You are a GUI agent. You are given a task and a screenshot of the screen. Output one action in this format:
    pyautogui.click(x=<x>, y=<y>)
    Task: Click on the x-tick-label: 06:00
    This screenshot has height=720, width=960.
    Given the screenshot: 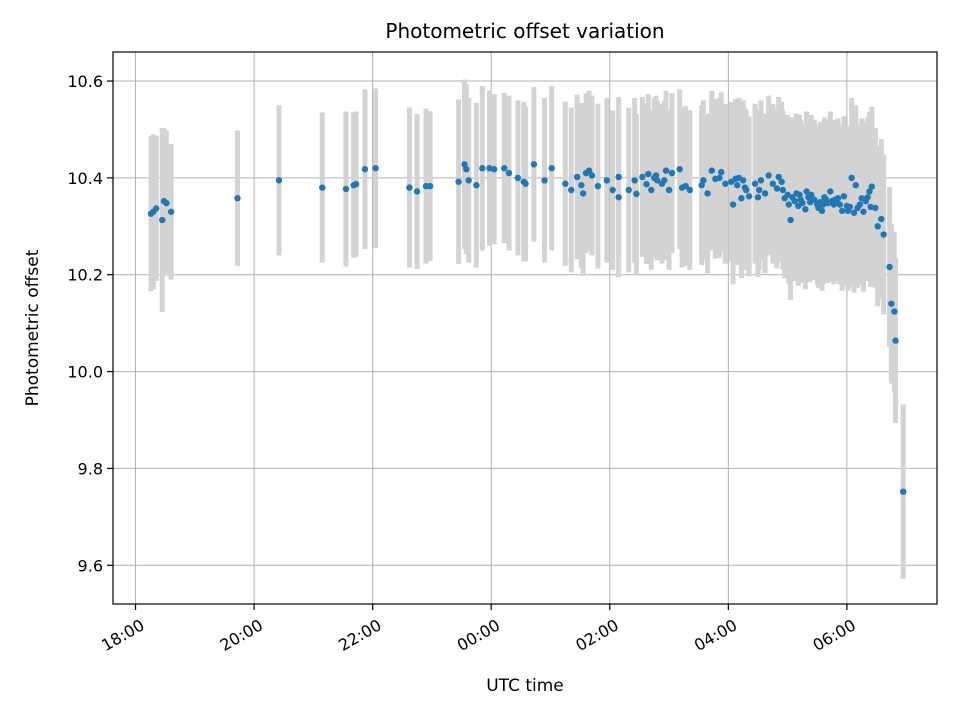 What is the action you would take?
    pyautogui.click(x=833, y=635)
    